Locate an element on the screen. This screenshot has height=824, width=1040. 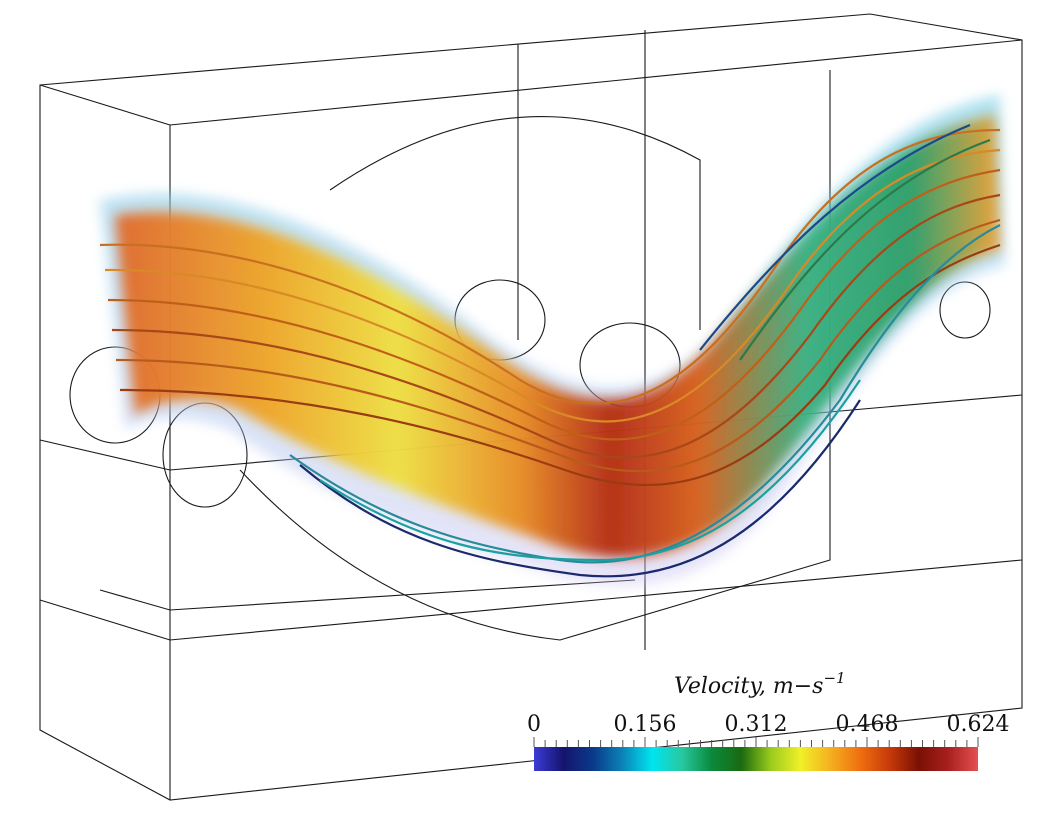
colorbar-tick-label: 0.468 is located at coordinates (867, 724).